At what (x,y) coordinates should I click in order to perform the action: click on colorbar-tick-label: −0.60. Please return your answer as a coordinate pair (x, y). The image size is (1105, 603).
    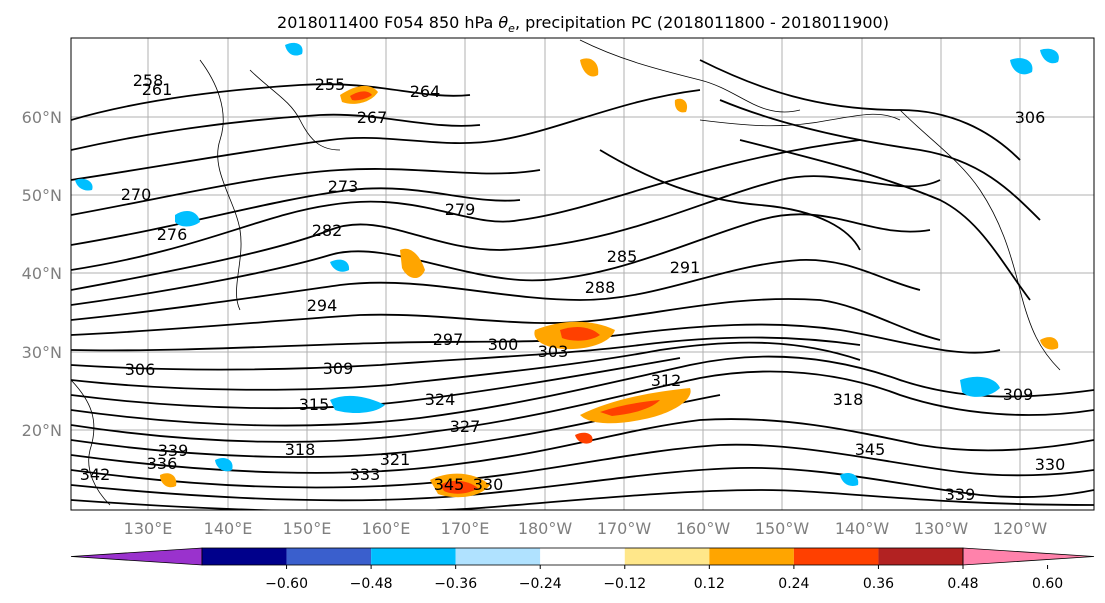
    Looking at the image, I should click on (286, 584).